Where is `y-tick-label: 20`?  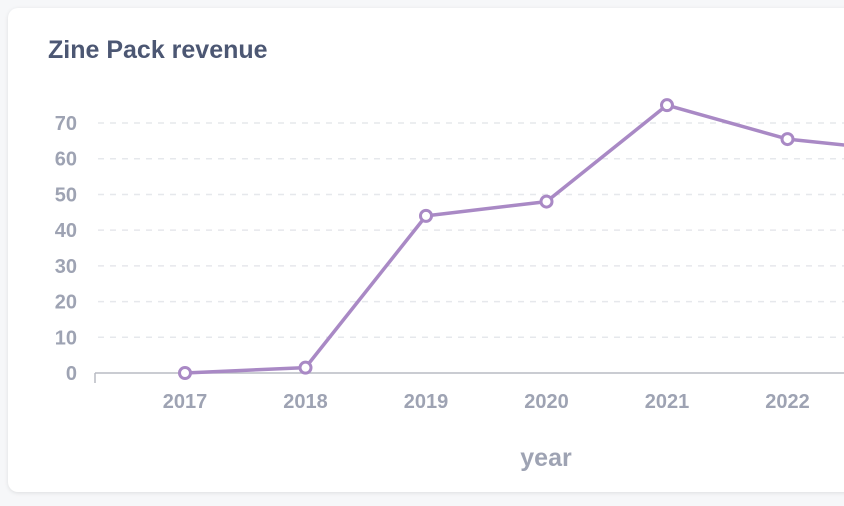
y-tick-label: 20 is located at coordinates (66, 303).